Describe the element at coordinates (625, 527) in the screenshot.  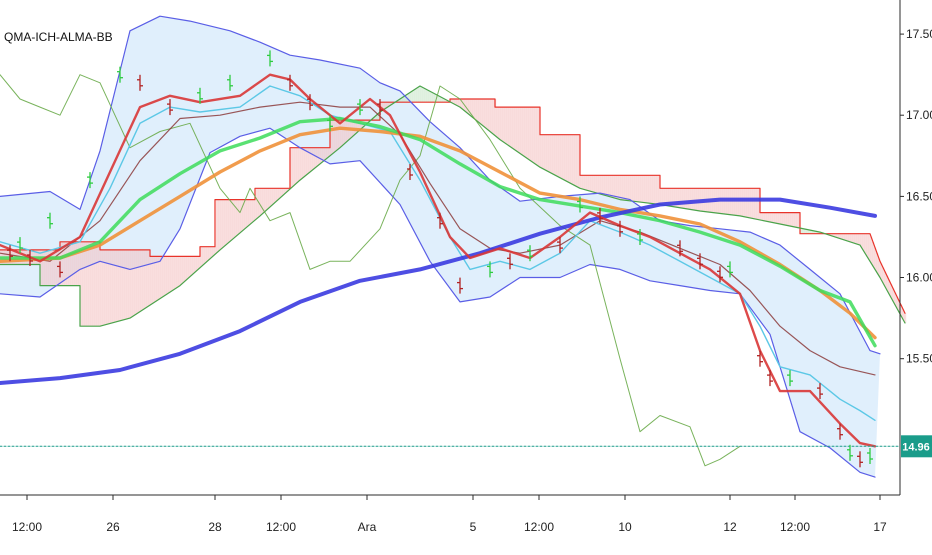
I see `x-tick-label: 10` at that location.